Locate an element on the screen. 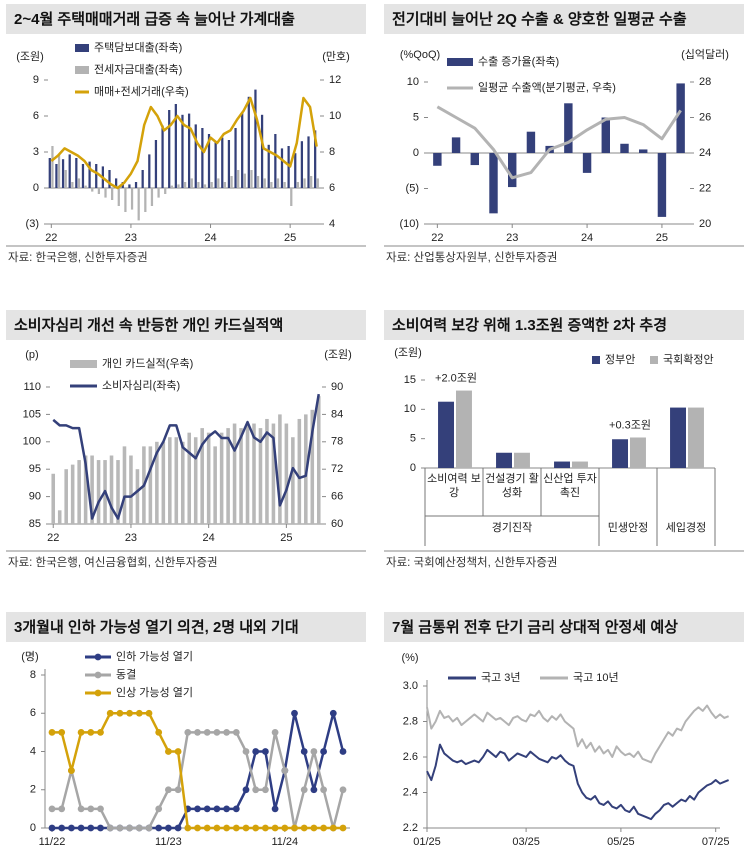 The height and width of the screenshot is (849, 749). x-tick-label: 소비여력 보강 is located at coordinates (454, 486).